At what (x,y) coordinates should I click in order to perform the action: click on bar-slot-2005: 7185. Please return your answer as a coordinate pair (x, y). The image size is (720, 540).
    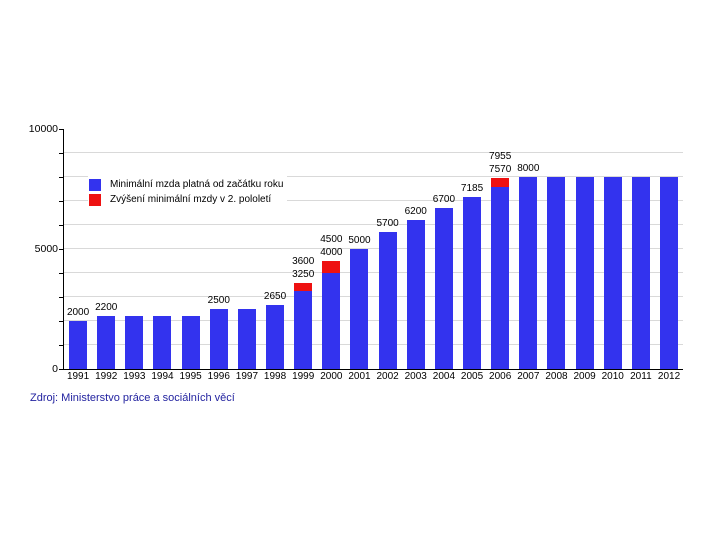
    Looking at the image, I should click on (472, 249).